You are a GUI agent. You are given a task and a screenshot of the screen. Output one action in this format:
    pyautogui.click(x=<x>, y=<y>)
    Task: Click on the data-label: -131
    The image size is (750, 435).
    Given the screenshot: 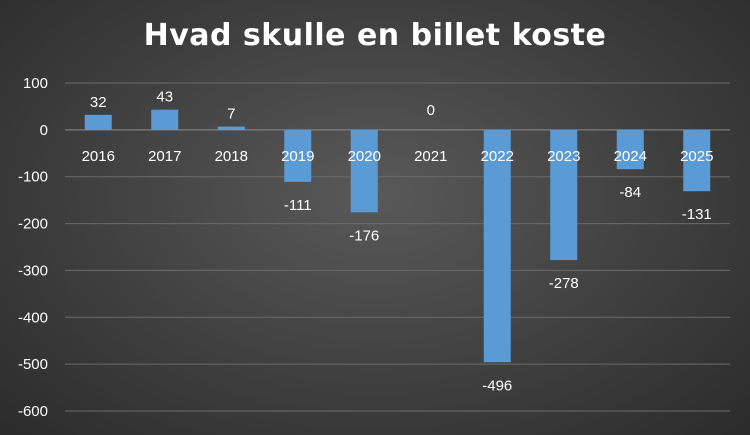 What is the action you would take?
    pyautogui.click(x=697, y=214)
    